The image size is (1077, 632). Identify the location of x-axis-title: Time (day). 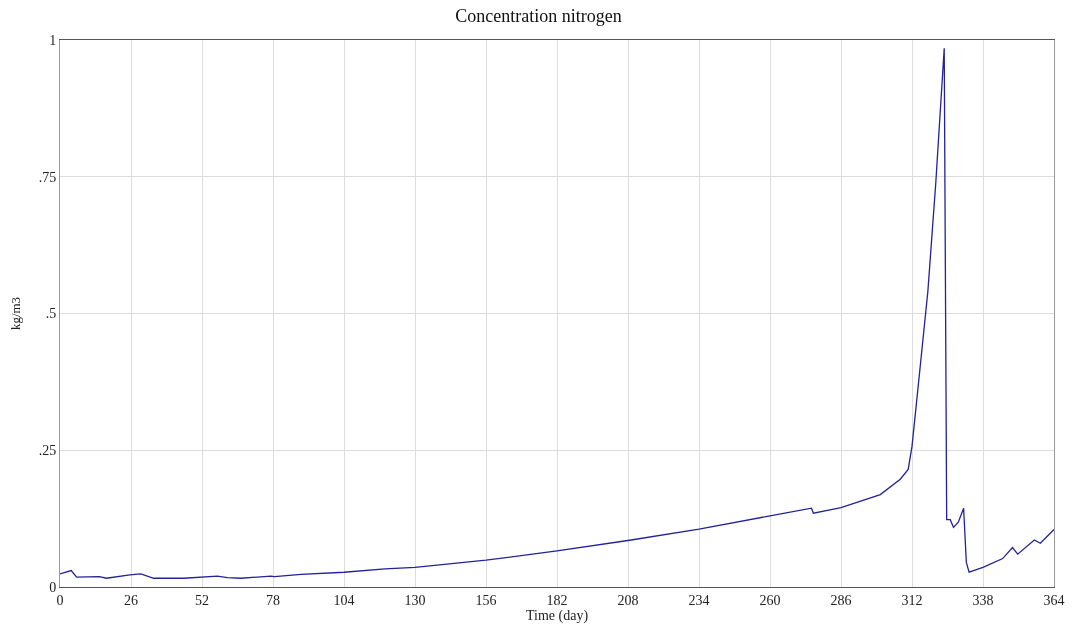
(557, 615).